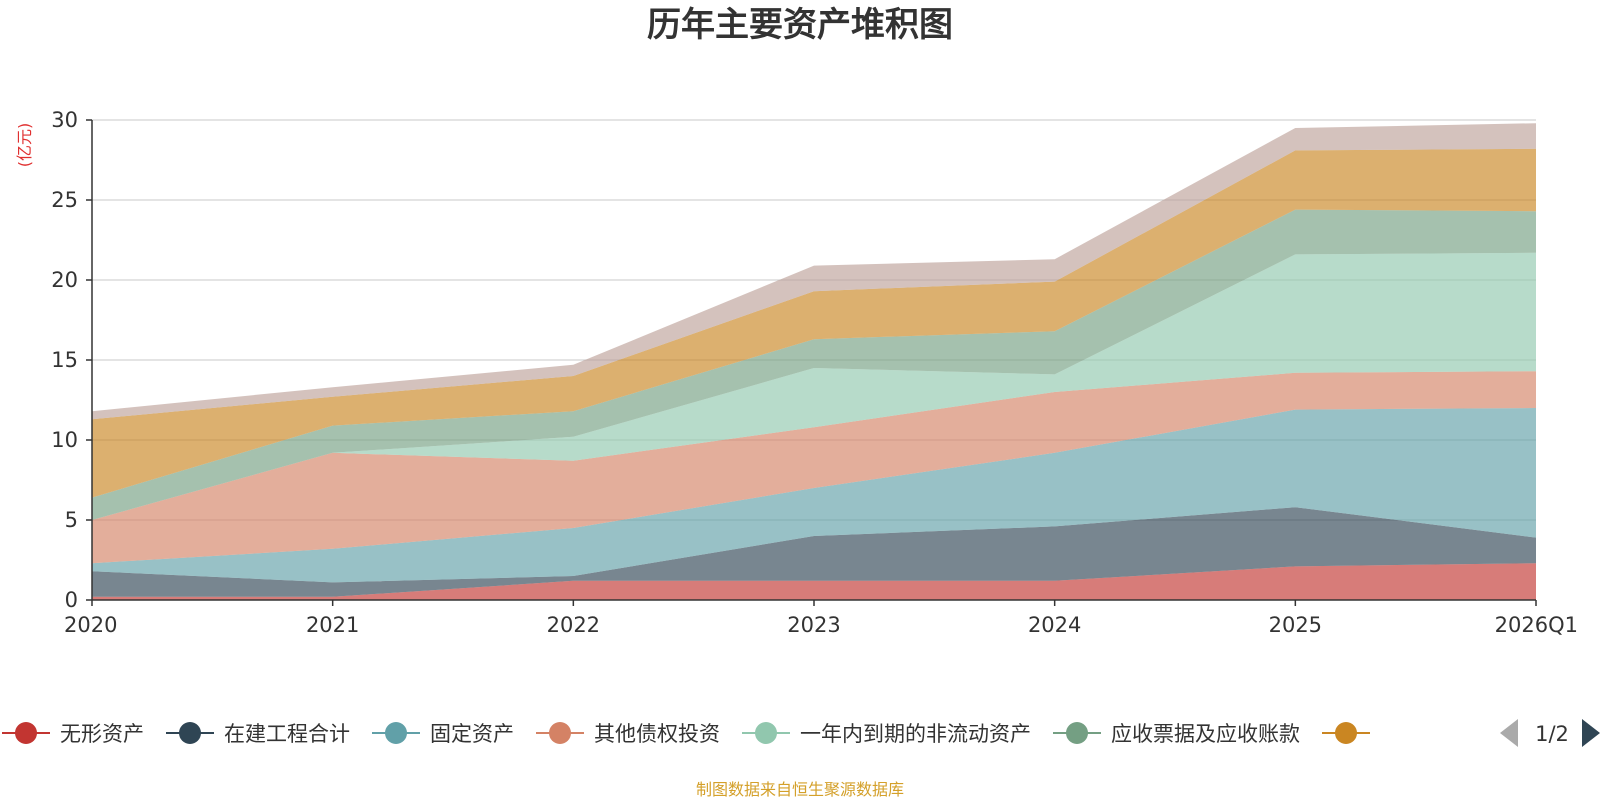 This screenshot has width=1600, height=800. Describe the element at coordinates (813, 625) in the screenshot. I see `x-tick-label-3: 2023` at that location.